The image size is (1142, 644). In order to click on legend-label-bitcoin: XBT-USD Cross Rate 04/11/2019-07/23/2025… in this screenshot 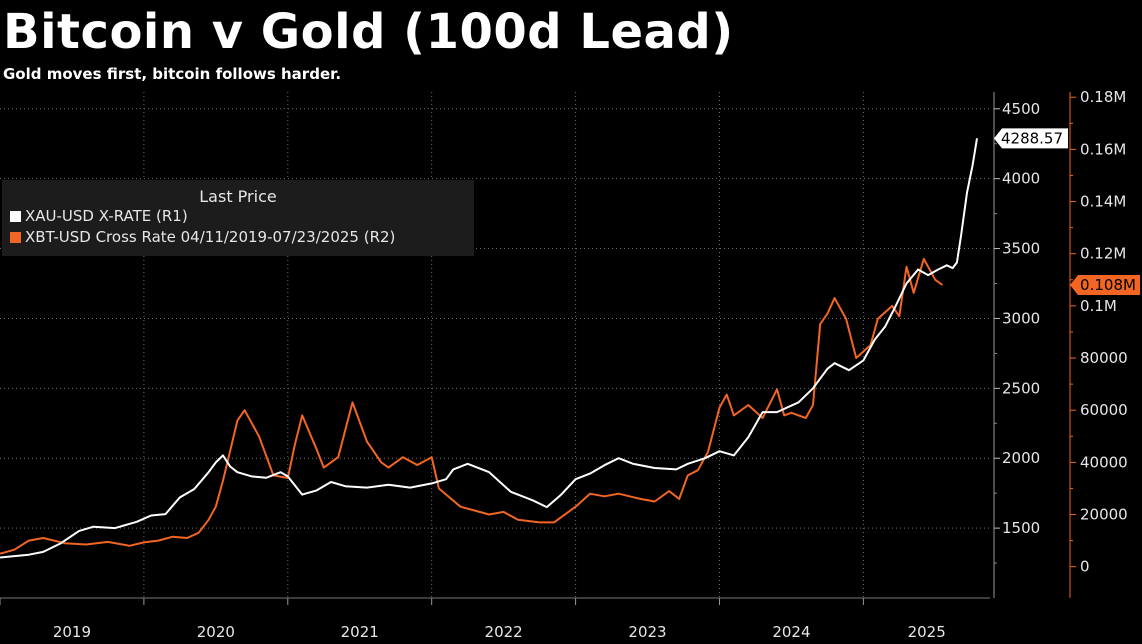, I will do `click(210, 237)`.